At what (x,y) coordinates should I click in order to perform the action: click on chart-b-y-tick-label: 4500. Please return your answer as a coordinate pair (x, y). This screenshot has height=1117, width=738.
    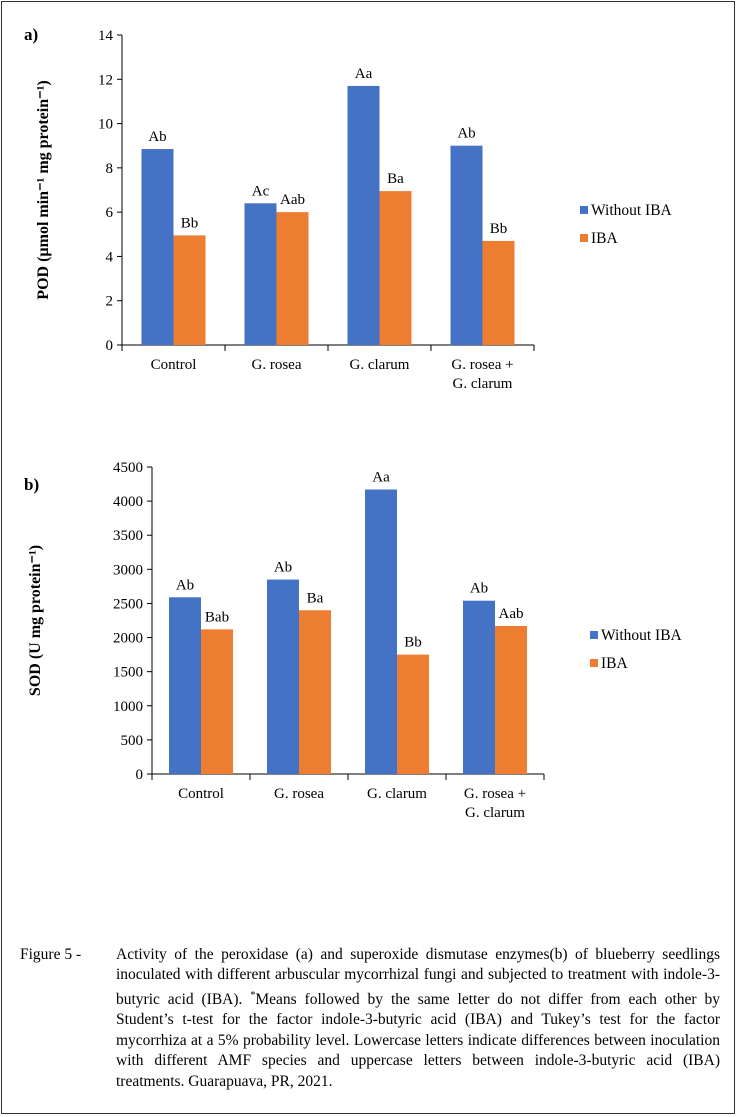
    Looking at the image, I should click on (128, 468).